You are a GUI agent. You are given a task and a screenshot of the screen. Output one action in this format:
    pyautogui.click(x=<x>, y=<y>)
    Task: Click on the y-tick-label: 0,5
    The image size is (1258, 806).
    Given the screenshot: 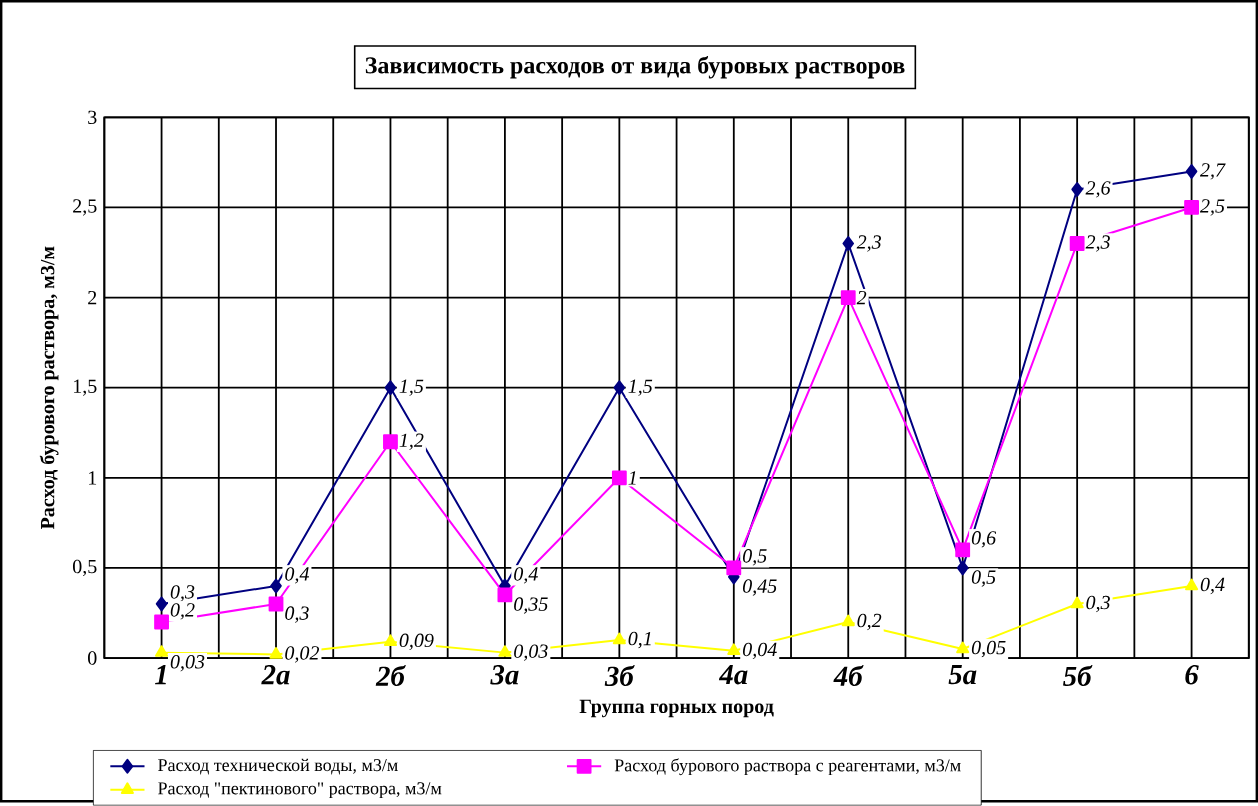 What is the action you would take?
    pyautogui.click(x=84, y=568)
    